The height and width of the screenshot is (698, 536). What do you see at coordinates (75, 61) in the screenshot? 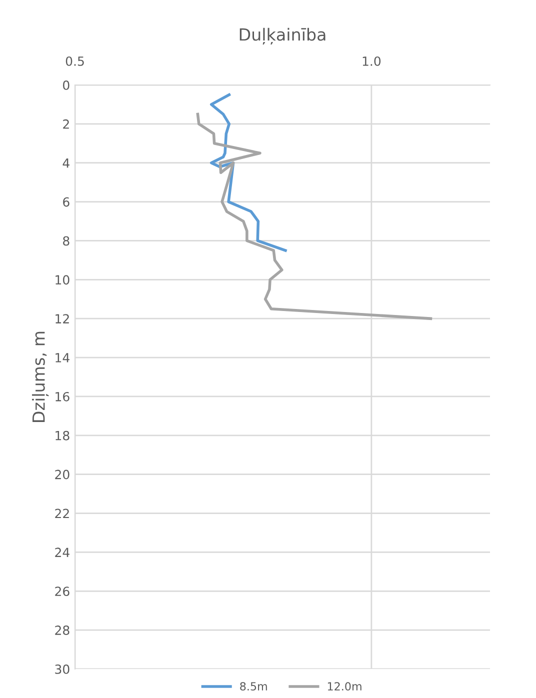
I see `x-tick-label: 0.5` at bounding box center [75, 61].